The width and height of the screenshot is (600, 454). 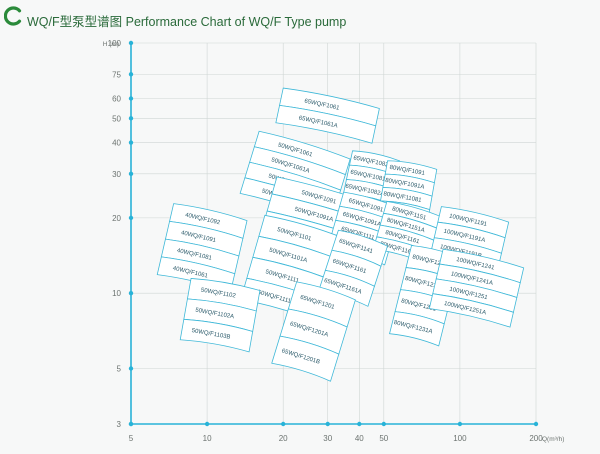 I want to click on x-tick-label: 5, so click(x=131, y=438).